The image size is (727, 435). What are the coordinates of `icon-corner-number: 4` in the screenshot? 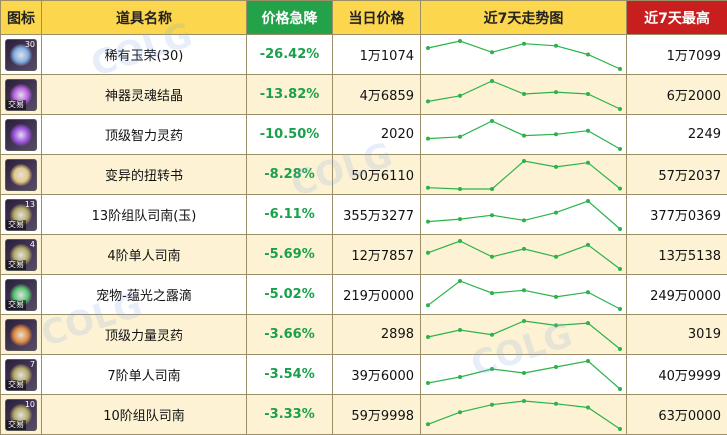 It's located at (32, 244).